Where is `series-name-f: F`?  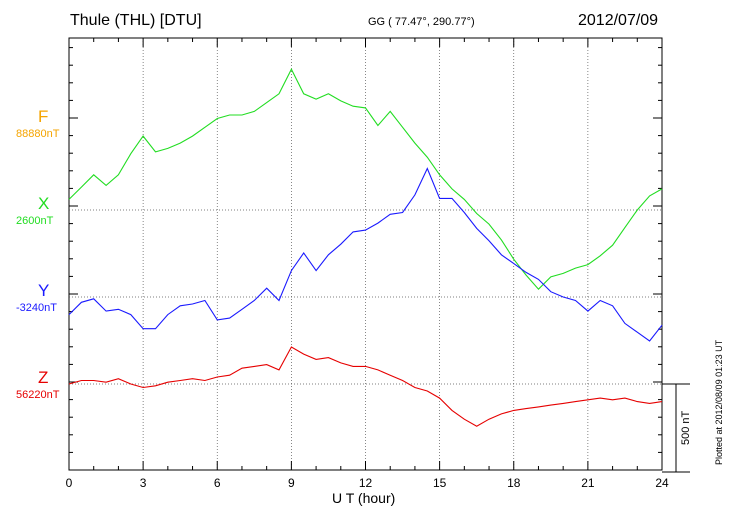 series-name-f: F is located at coordinates (43, 116).